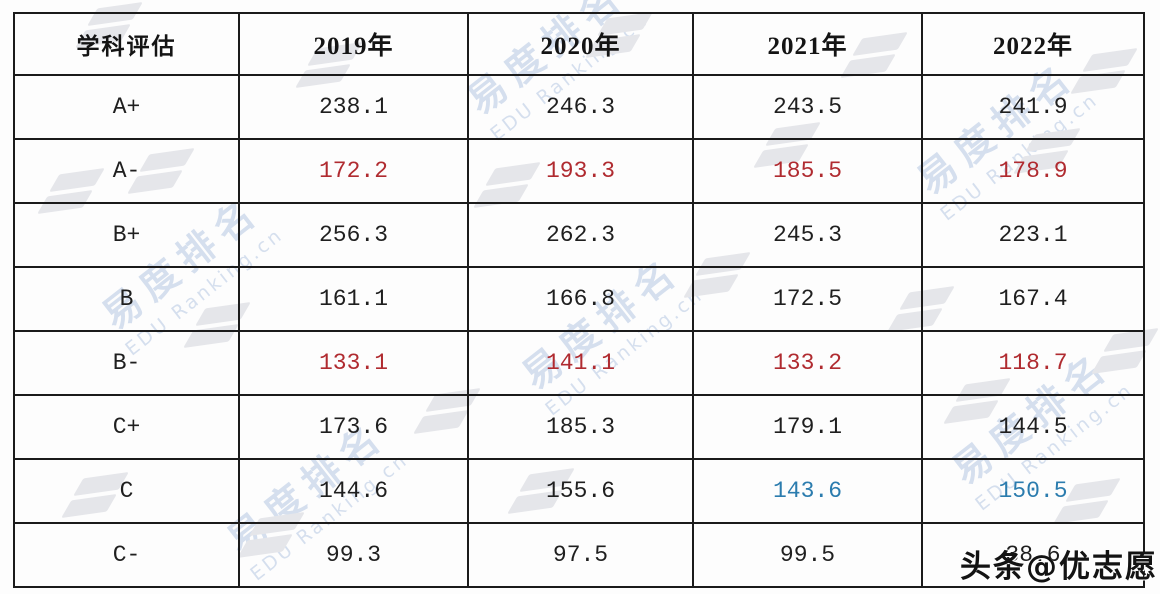  I want to click on table-cell: 166.8, so click(580, 299).